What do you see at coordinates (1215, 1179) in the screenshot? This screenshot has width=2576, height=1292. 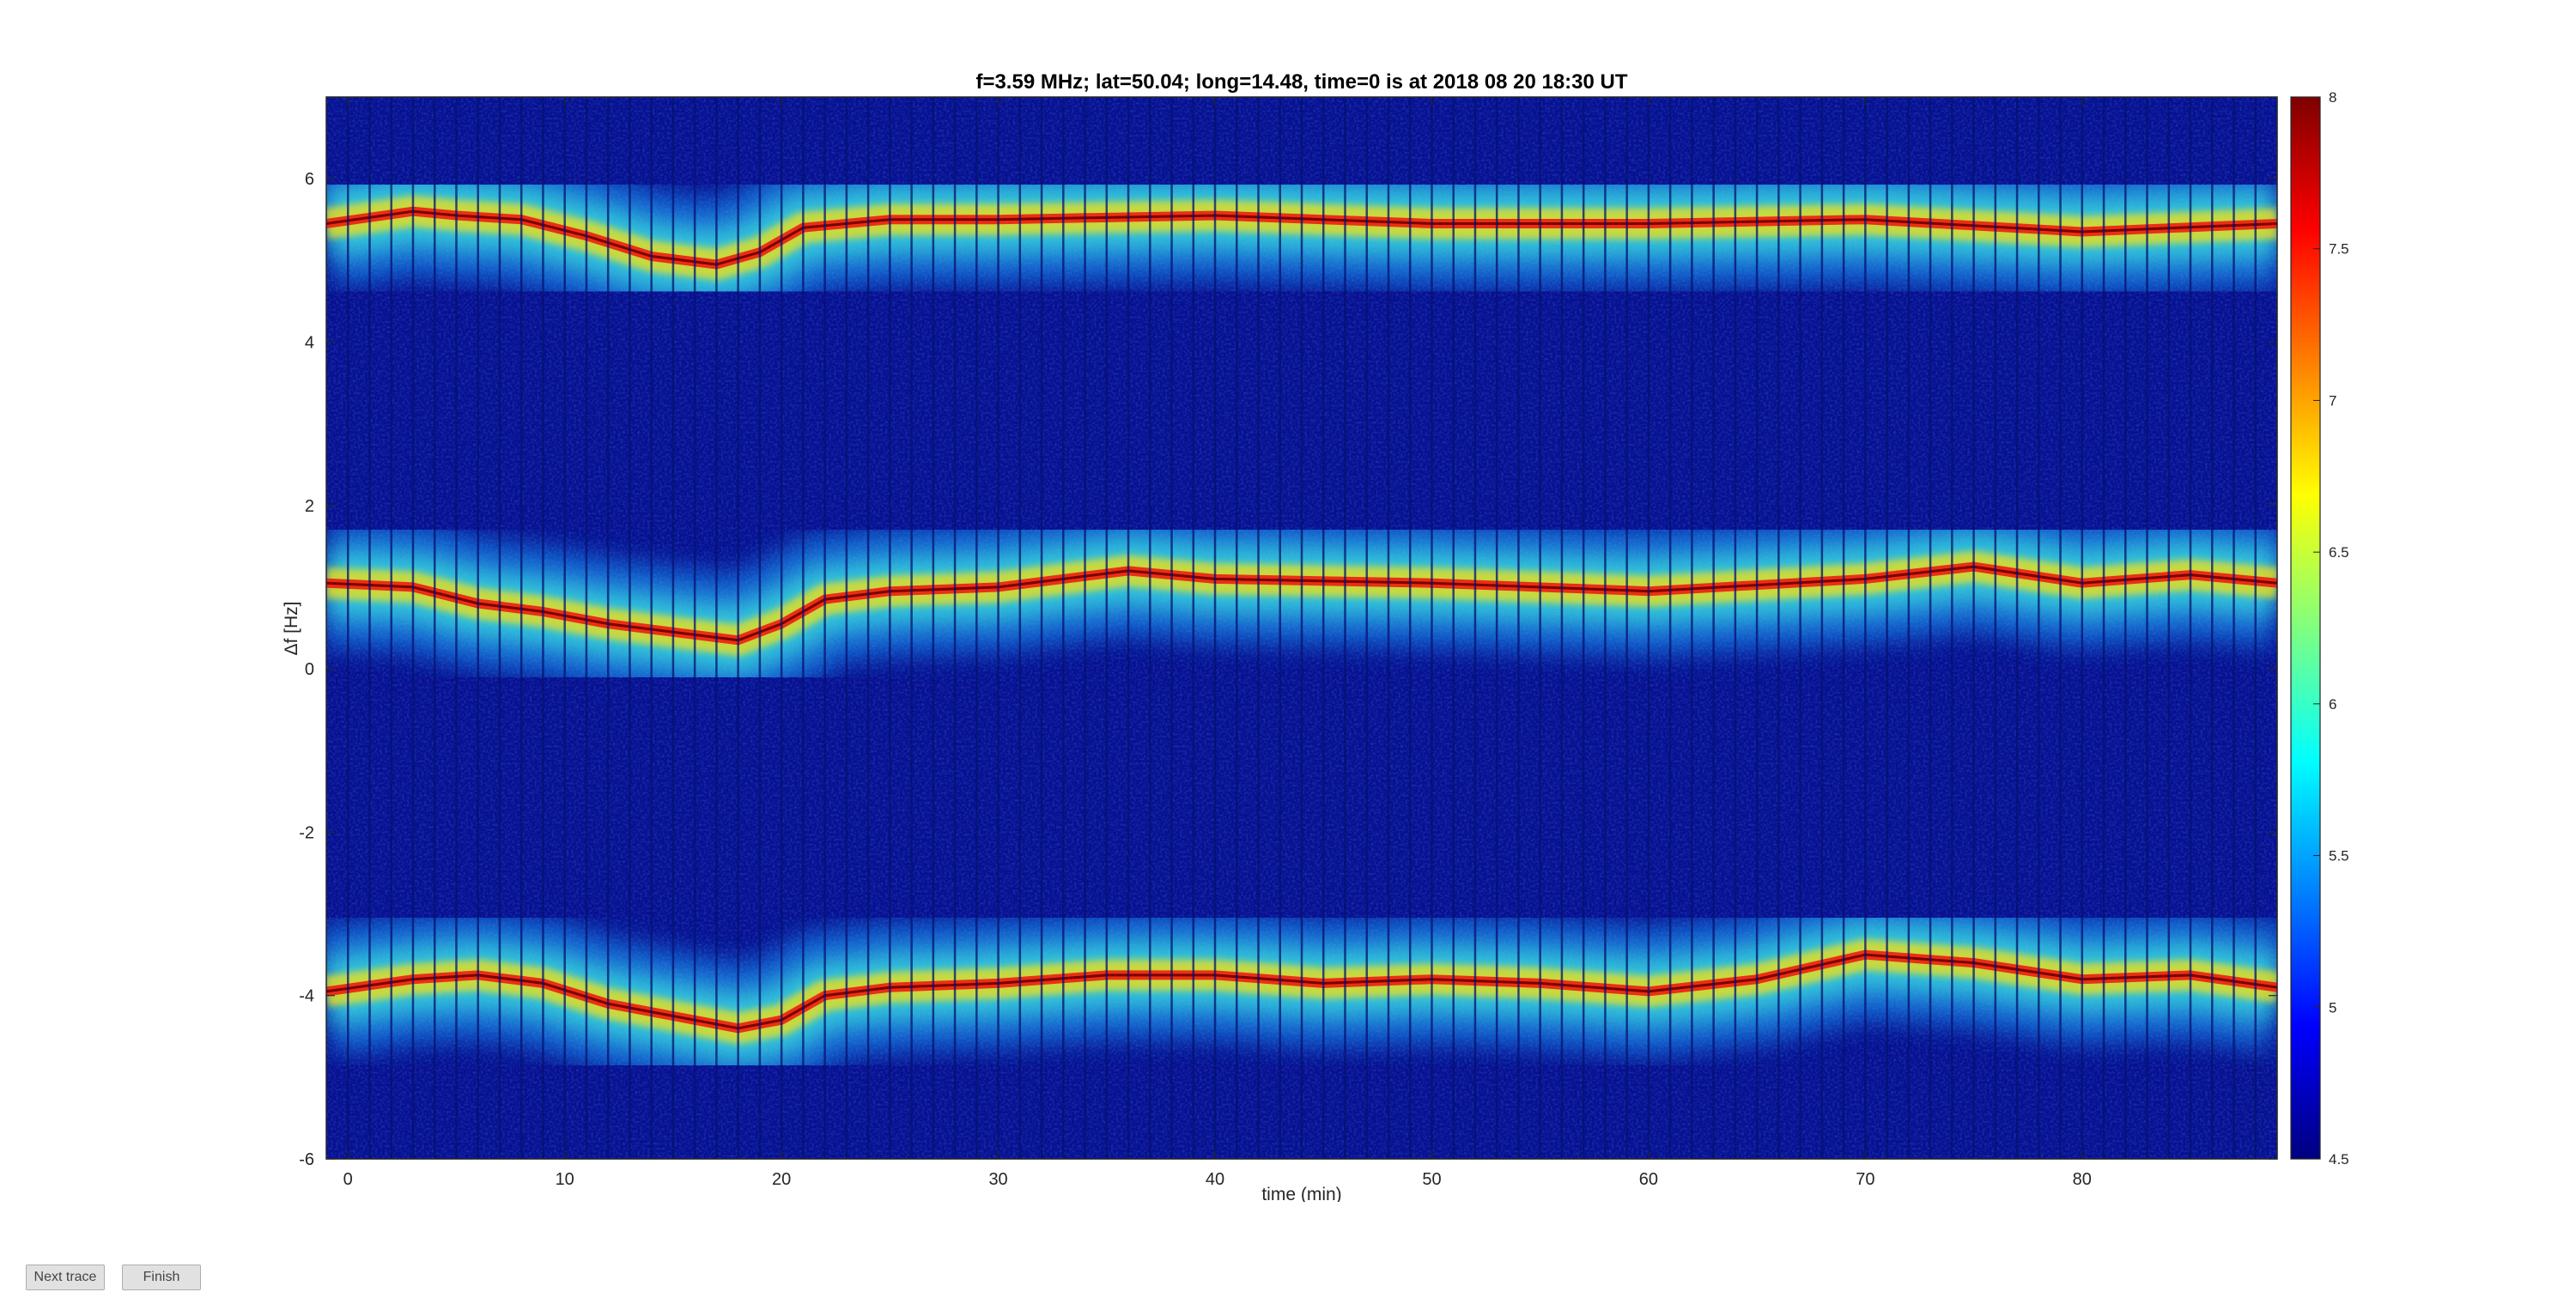 I see `x-tick-label: 40` at bounding box center [1215, 1179].